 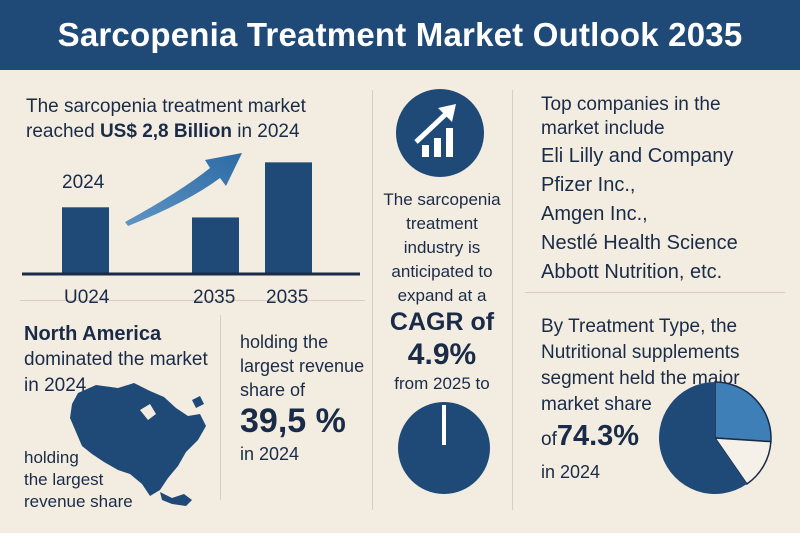 I want to click on cagr-line1: The sarcopenia, so click(x=442, y=199).